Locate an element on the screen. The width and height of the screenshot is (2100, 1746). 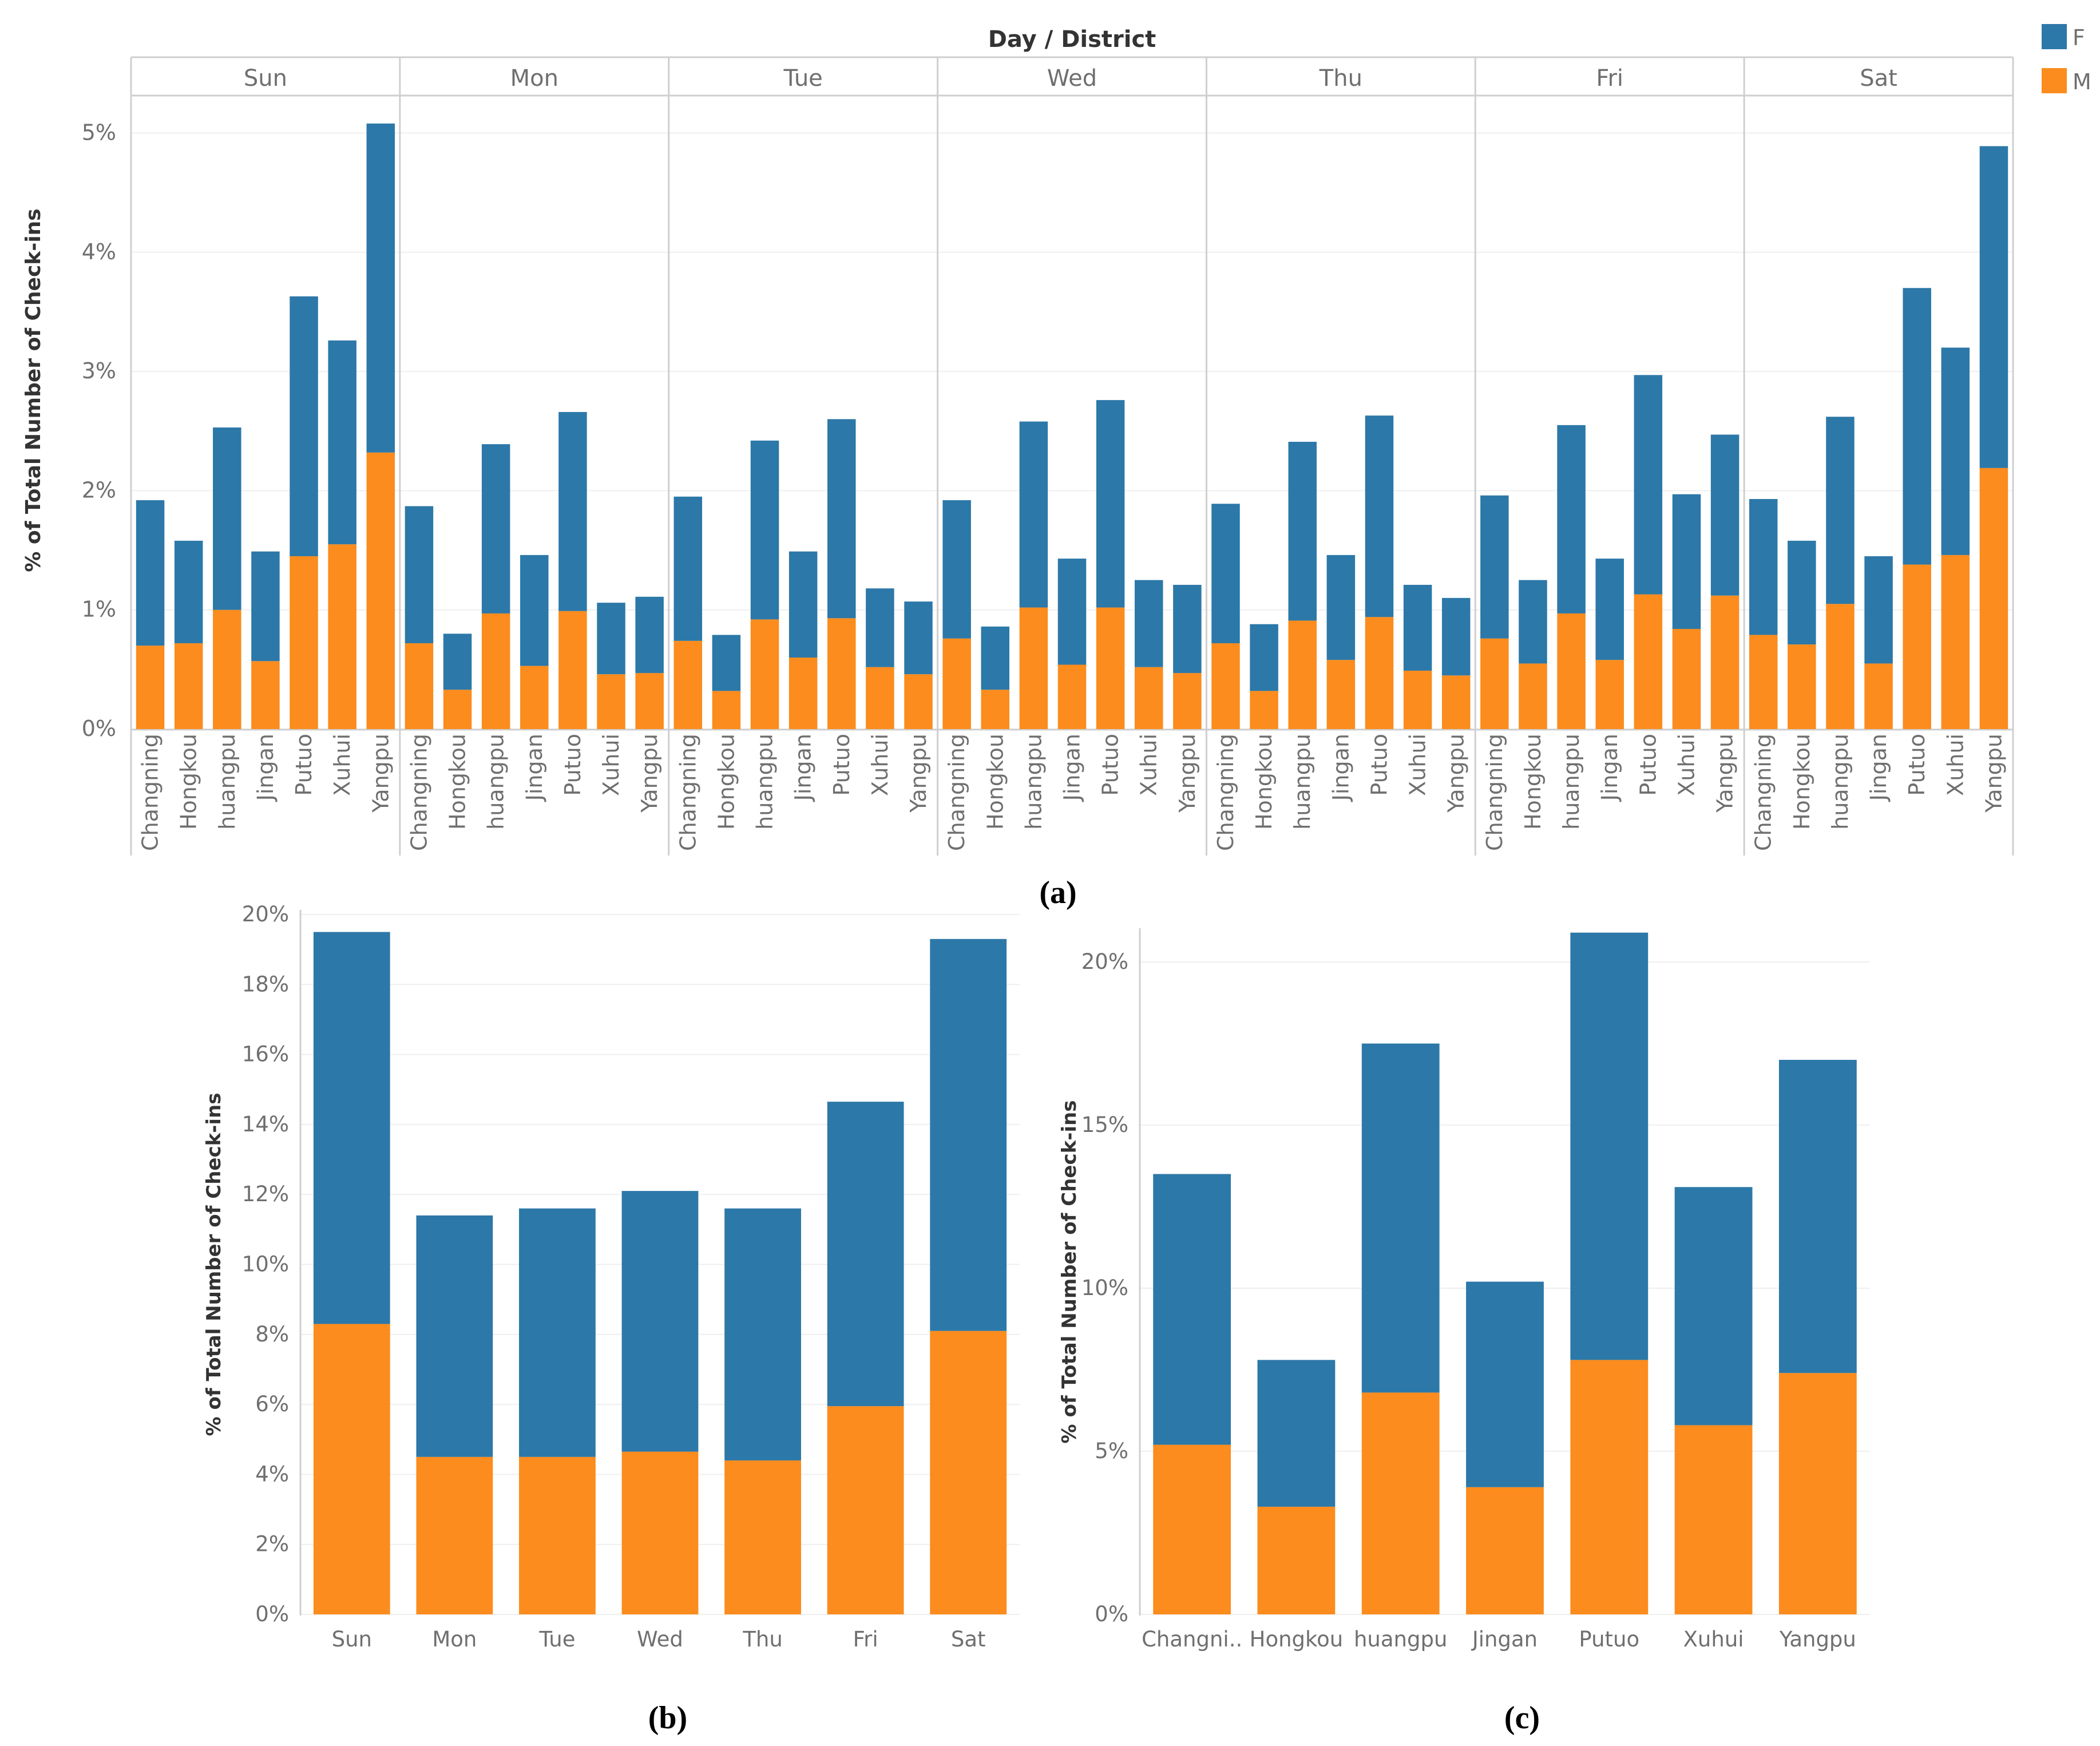
chart-b-ylabel: % of Total Number of Check-ins is located at coordinates (214, 1264).